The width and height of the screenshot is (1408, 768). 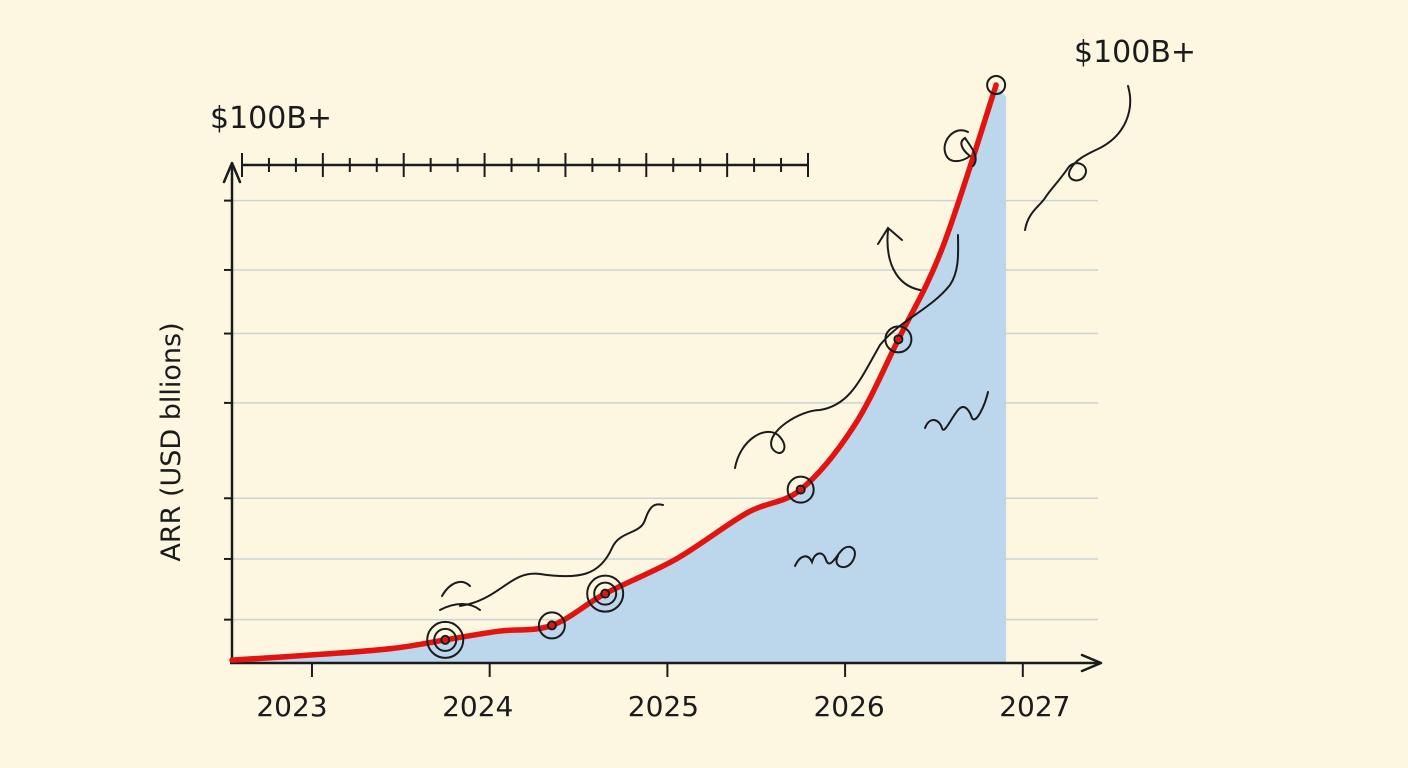 What do you see at coordinates (228, 410) in the screenshot?
I see `y-ticks` at bounding box center [228, 410].